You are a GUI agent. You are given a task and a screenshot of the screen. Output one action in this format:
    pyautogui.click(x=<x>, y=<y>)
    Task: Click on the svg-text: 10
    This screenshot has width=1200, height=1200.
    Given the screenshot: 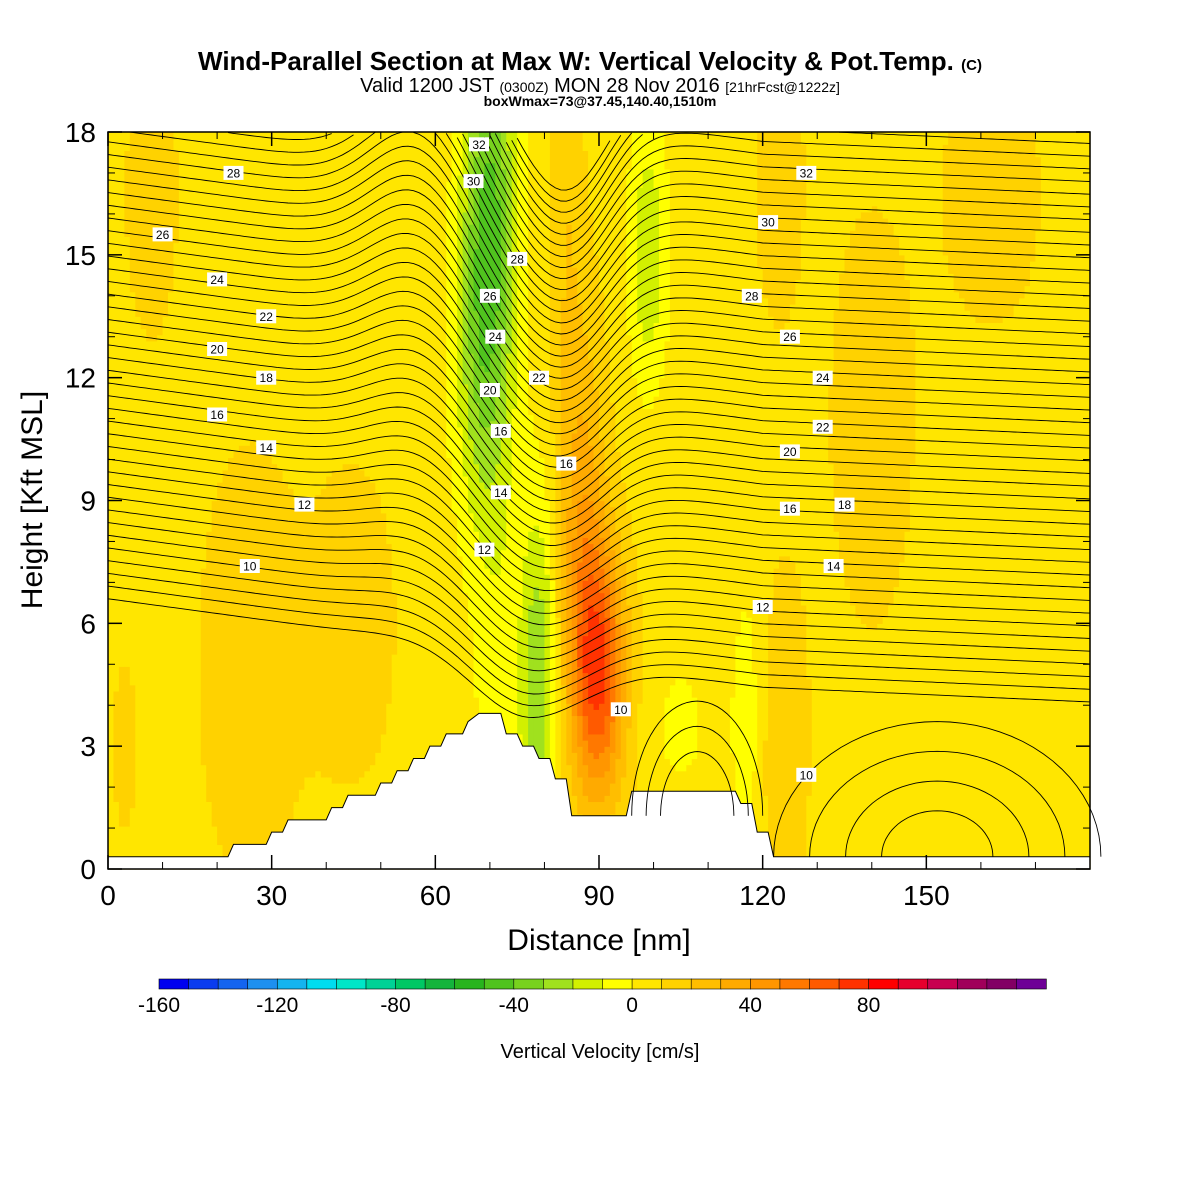 What is the action you would take?
    pyautogui.click(x=807, y=775)
    